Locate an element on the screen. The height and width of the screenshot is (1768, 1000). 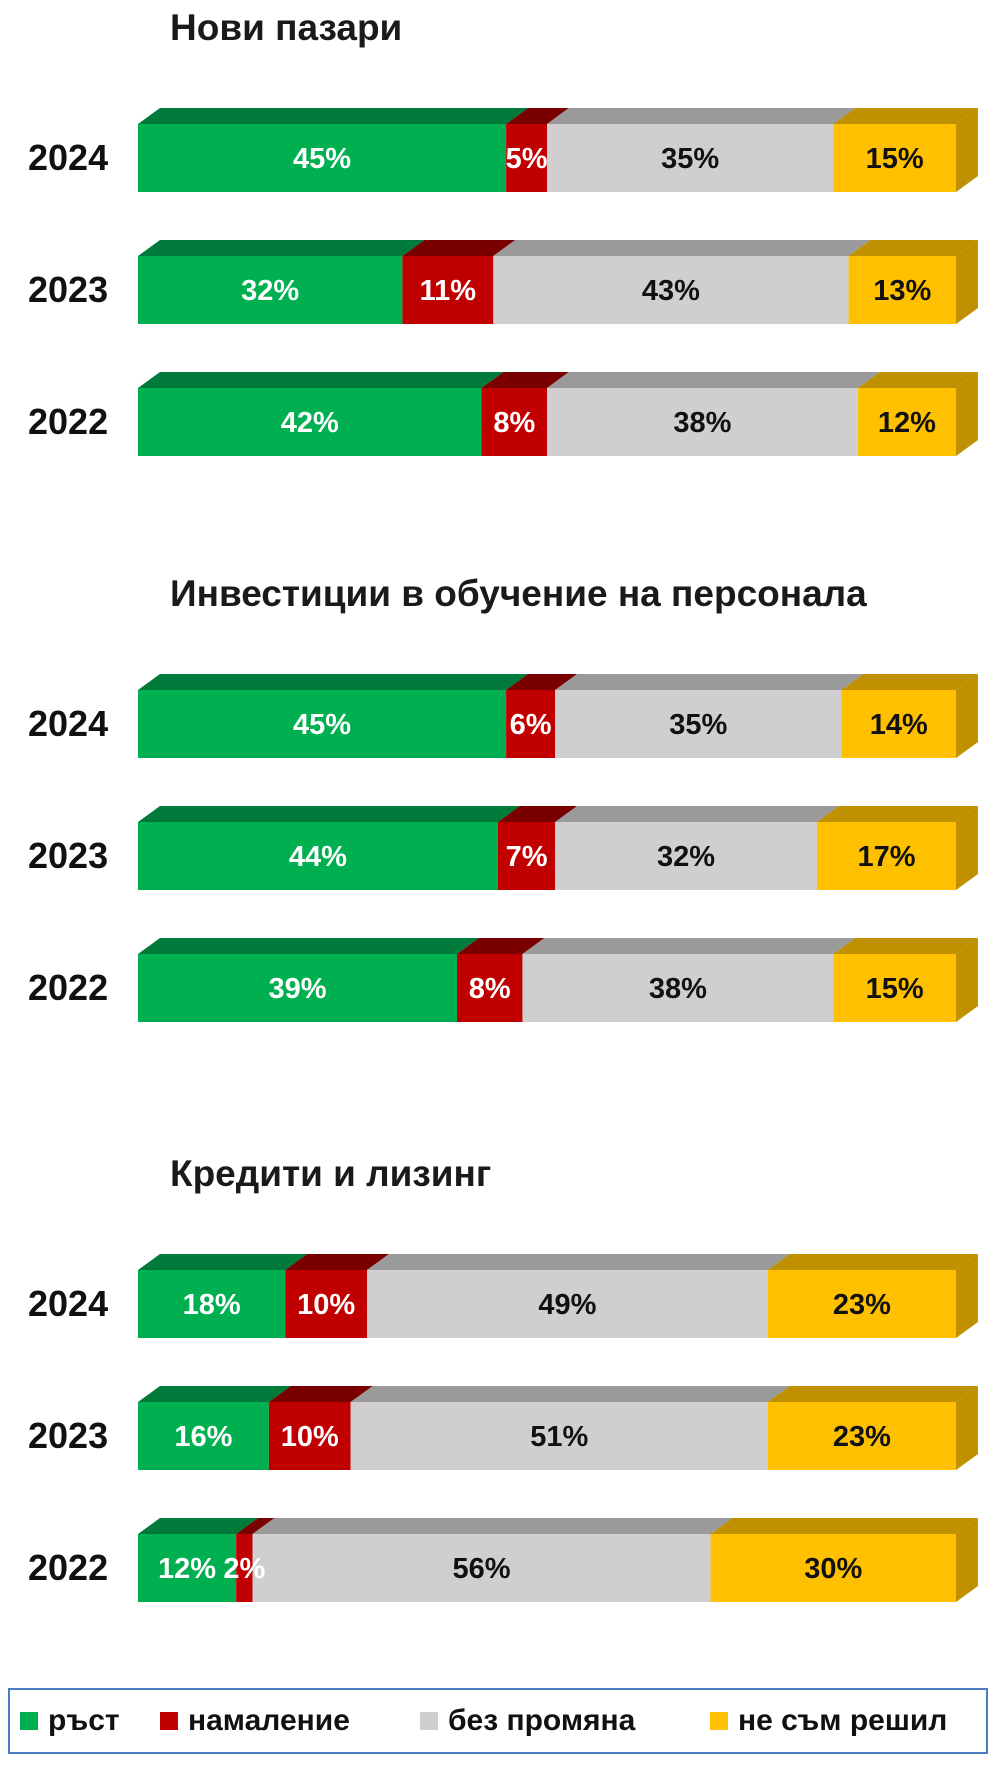
bar-row-2022: 2022 42% 8% 38% 12% is located at coordinates (503, 414).